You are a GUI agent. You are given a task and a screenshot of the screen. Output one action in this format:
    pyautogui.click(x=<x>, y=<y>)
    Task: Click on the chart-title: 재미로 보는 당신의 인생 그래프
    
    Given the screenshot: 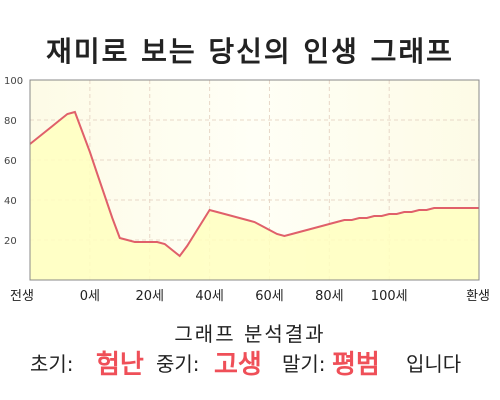 What is the action you would take?
    pyautogui.click(x=250, y=51)
    